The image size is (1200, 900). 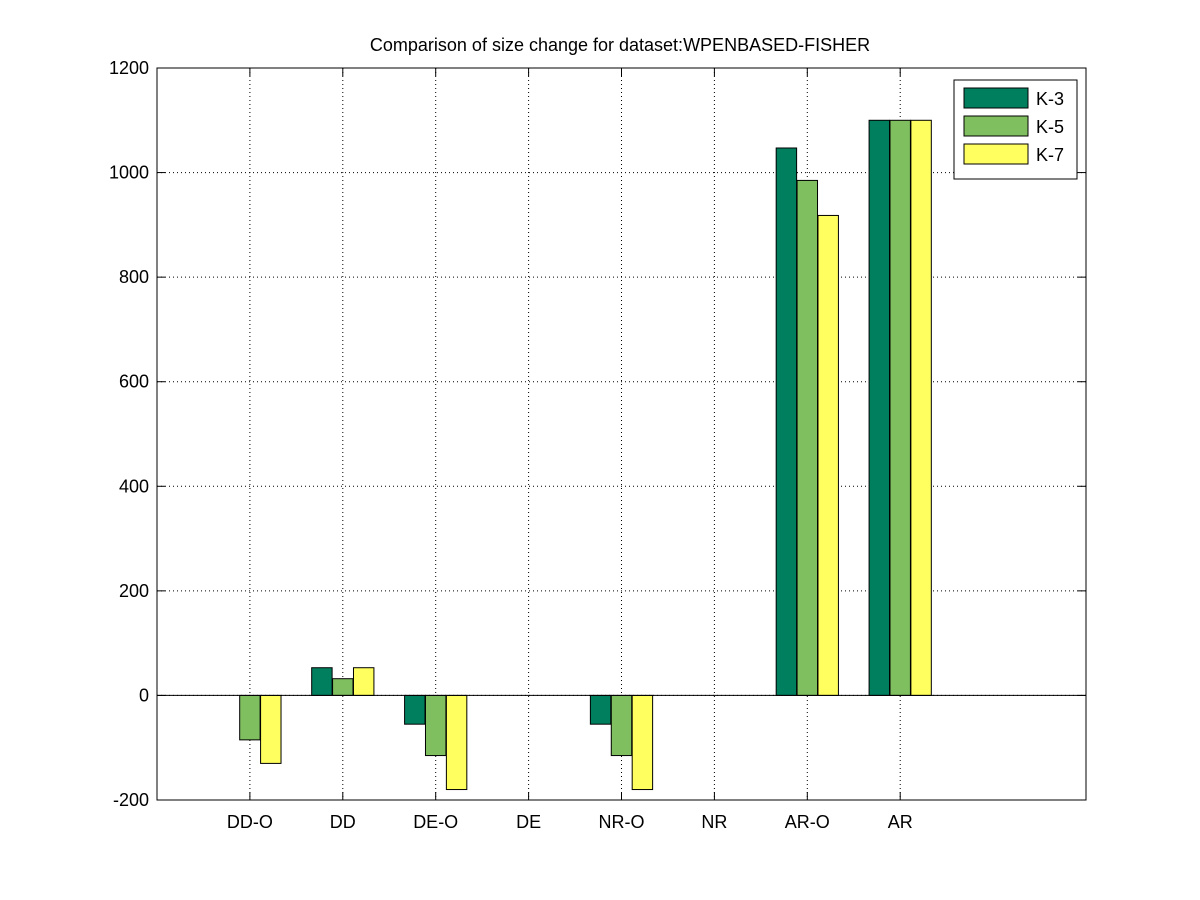 What do you see at coordinates (600, 709) in the screenshot?
I see `bar-k-3-nr-o` at bounding box center [600, 709].